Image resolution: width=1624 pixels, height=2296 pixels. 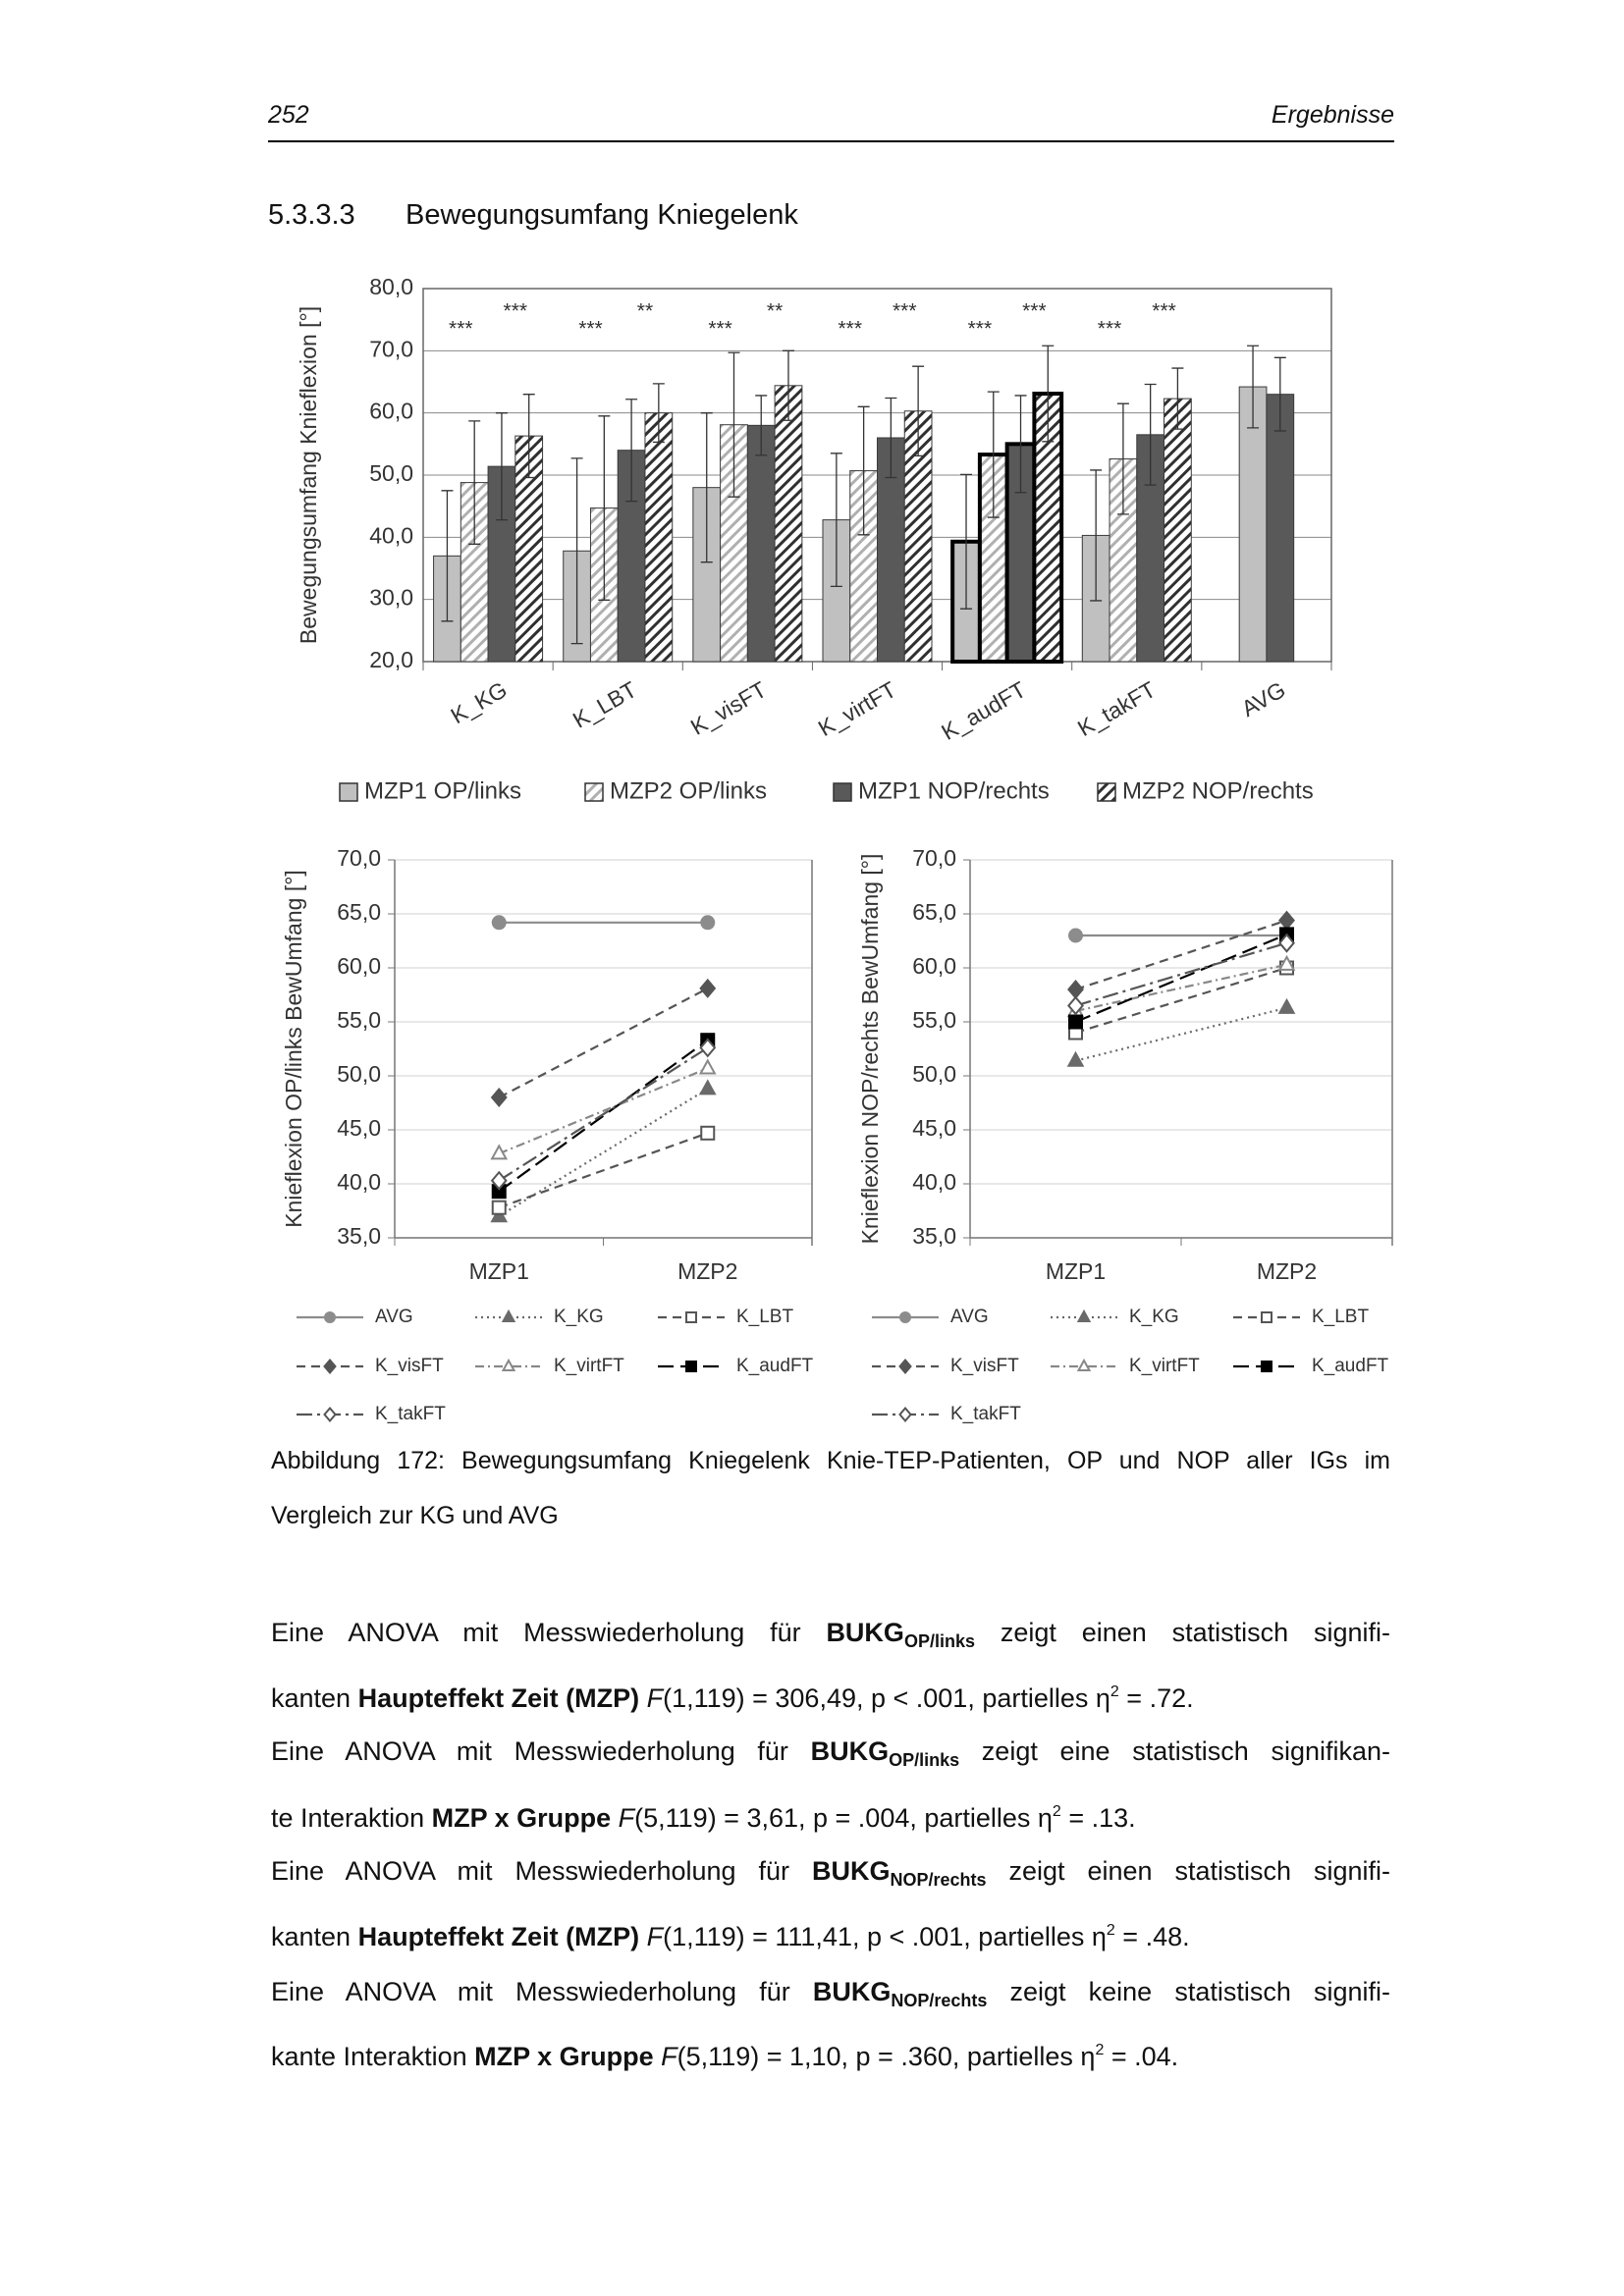 What do you see at coordinates (1218, 790) in the screenshot?
I see `legend-label: MZP2 NOP/rechts` at bounding box center [1218, 790].